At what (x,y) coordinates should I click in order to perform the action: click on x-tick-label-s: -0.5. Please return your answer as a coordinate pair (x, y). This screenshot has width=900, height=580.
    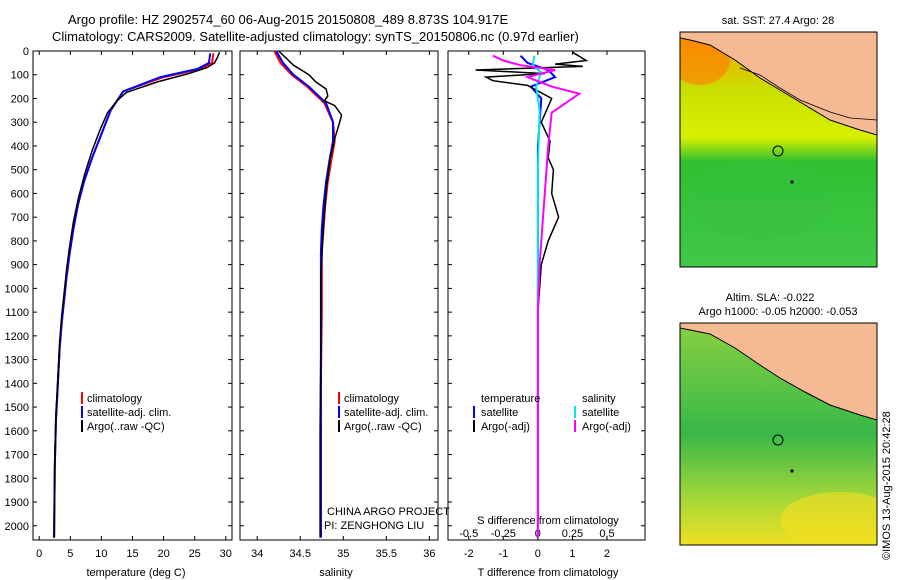
    Looking at the image, I should click on (468, 534).